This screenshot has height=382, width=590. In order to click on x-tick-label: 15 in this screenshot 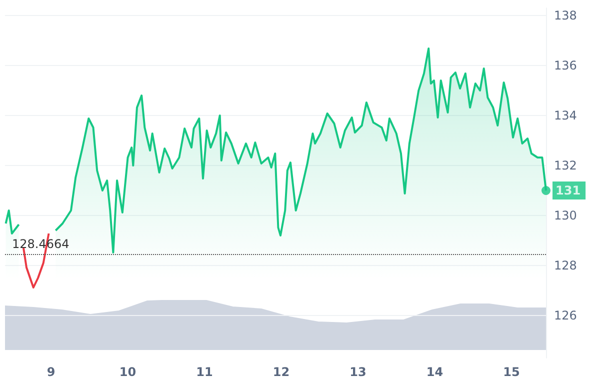, I will do `click(511, 372)`.